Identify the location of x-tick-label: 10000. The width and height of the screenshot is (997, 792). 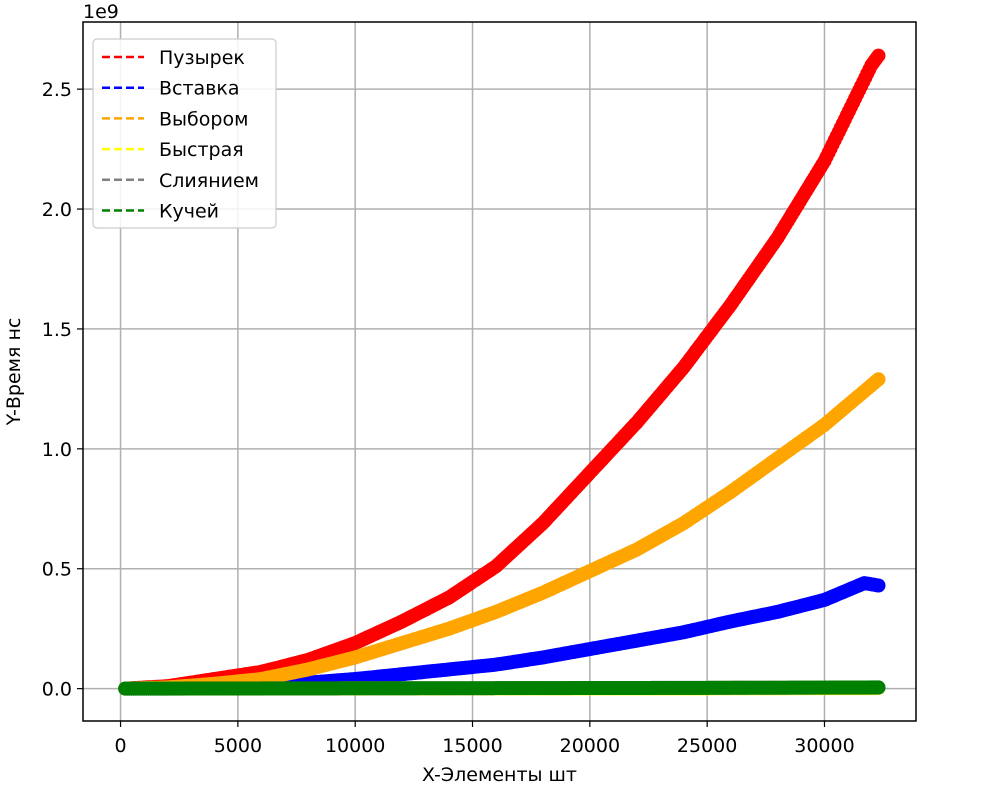
(355, 746).